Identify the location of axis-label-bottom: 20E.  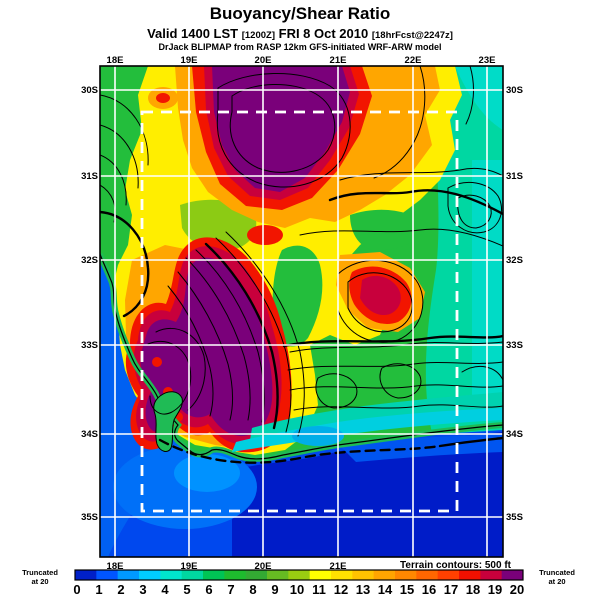
(263, 566).